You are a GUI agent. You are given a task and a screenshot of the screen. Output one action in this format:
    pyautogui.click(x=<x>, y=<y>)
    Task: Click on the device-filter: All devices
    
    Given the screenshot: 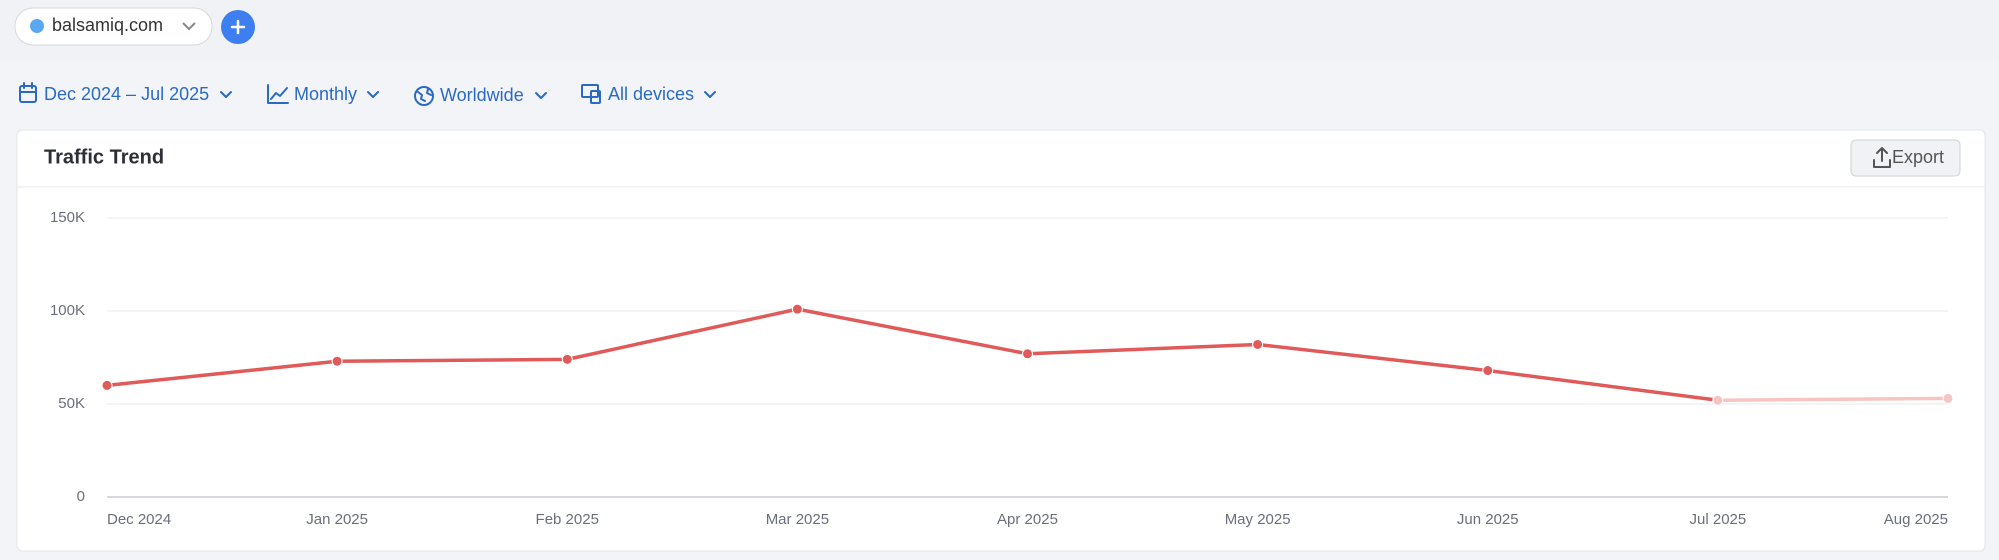 What is the action you would take?
    pyautogui.click(x=648, y=94)
    